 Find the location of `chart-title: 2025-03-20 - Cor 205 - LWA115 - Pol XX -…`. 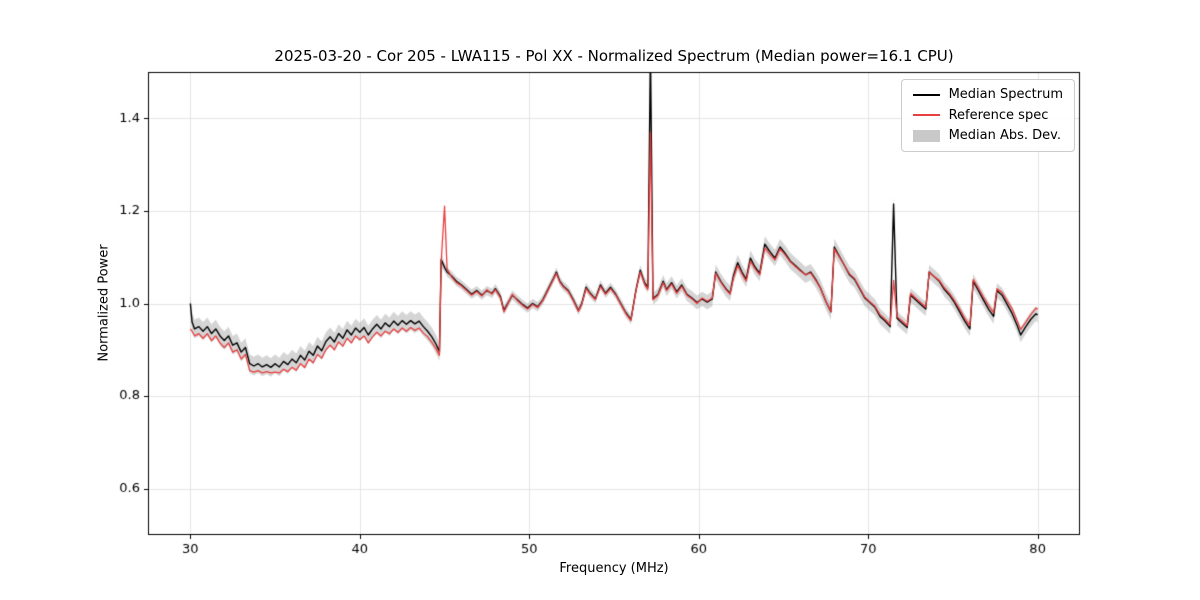

chart-title: 2025-03-20 - Cor 205 - LWA115 - Pol XX -… is located at coordinates (614, 56).